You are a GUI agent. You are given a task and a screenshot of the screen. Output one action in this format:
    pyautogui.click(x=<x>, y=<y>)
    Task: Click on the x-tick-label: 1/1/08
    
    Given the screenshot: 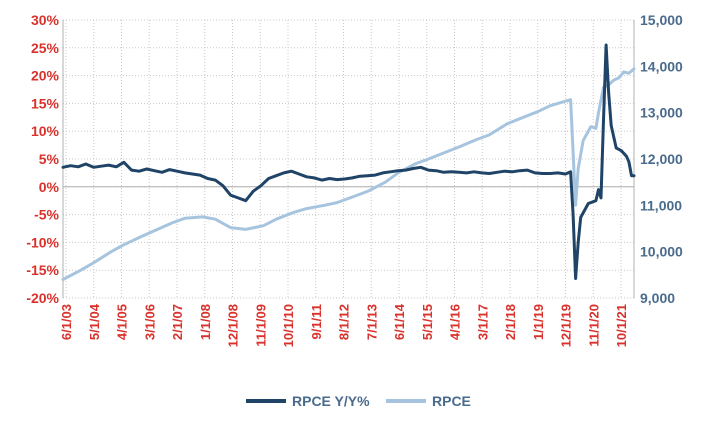 What is the action you would take?
    pyautogui.click(x=205, y=322)
    